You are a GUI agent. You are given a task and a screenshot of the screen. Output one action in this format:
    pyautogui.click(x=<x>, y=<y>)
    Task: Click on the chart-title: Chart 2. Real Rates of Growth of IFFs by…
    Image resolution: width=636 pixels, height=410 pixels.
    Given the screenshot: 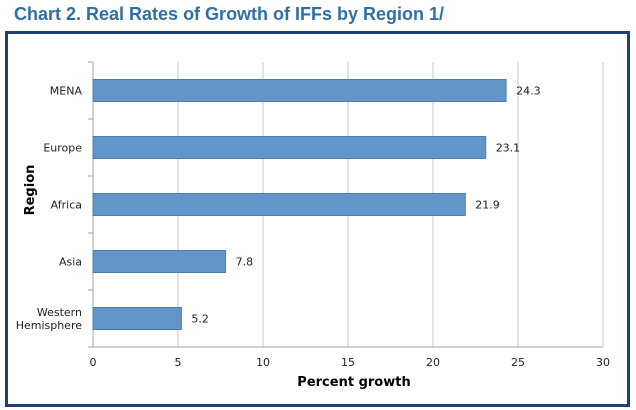 What is the action you would take?
    pyautogui.click(x=229, y=14)
    